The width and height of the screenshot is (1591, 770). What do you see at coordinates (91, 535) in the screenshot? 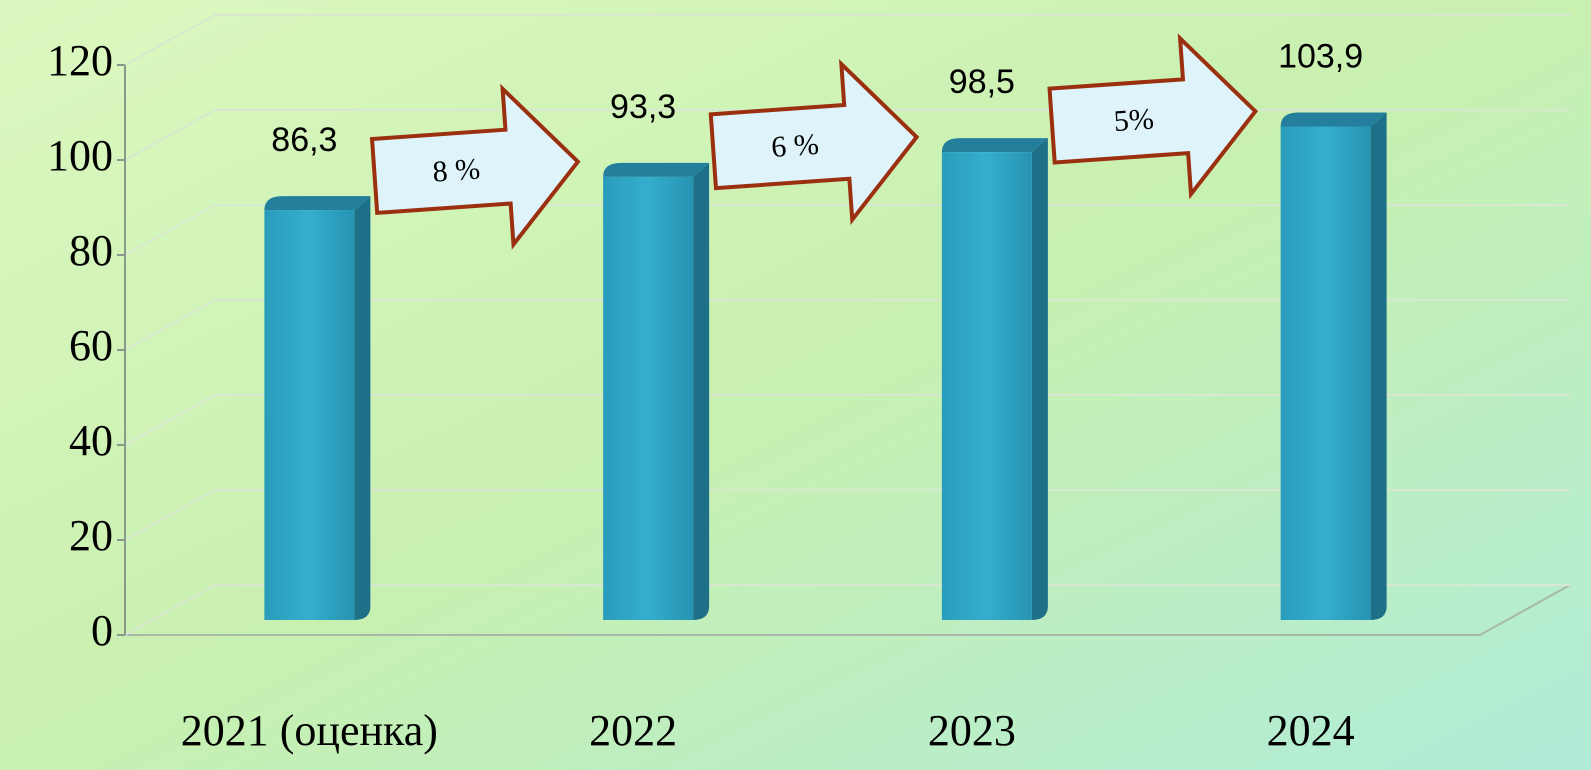
I see `y-tick-label: 20` at bounding box center [91, 535].